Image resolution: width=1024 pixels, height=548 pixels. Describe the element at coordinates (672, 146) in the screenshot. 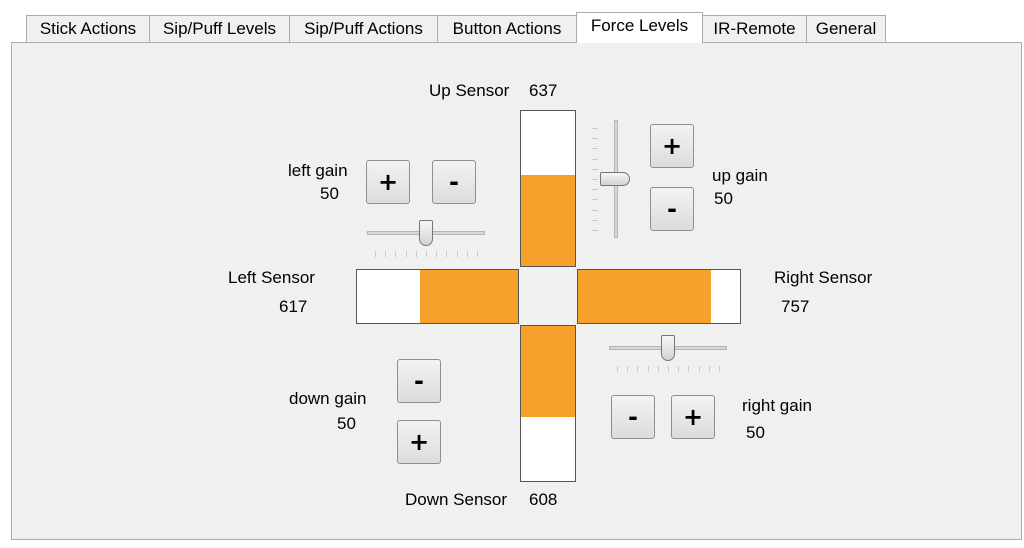

I see `up-gain-increase-button: +` at that location.